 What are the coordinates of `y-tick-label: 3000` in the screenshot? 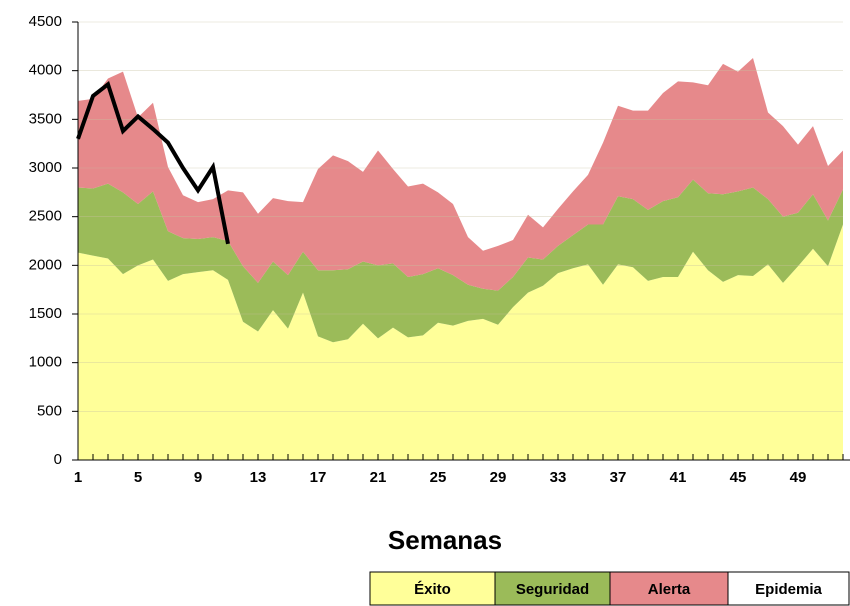 It's located at (45, 167).